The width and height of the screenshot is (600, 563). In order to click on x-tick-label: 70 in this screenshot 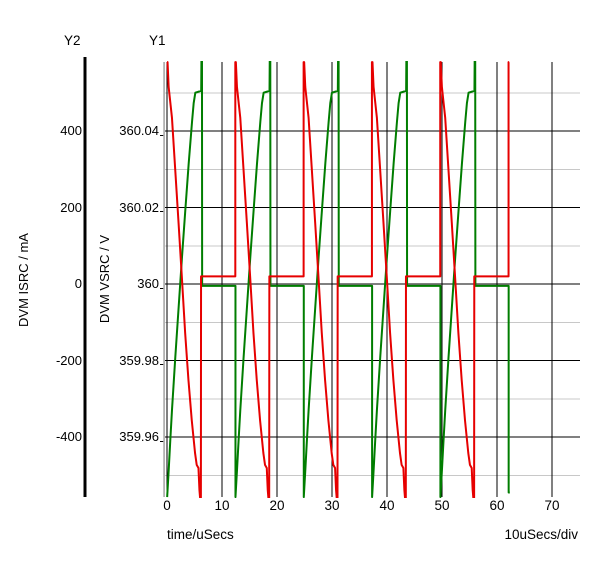, I will do `click(552, 505)`.